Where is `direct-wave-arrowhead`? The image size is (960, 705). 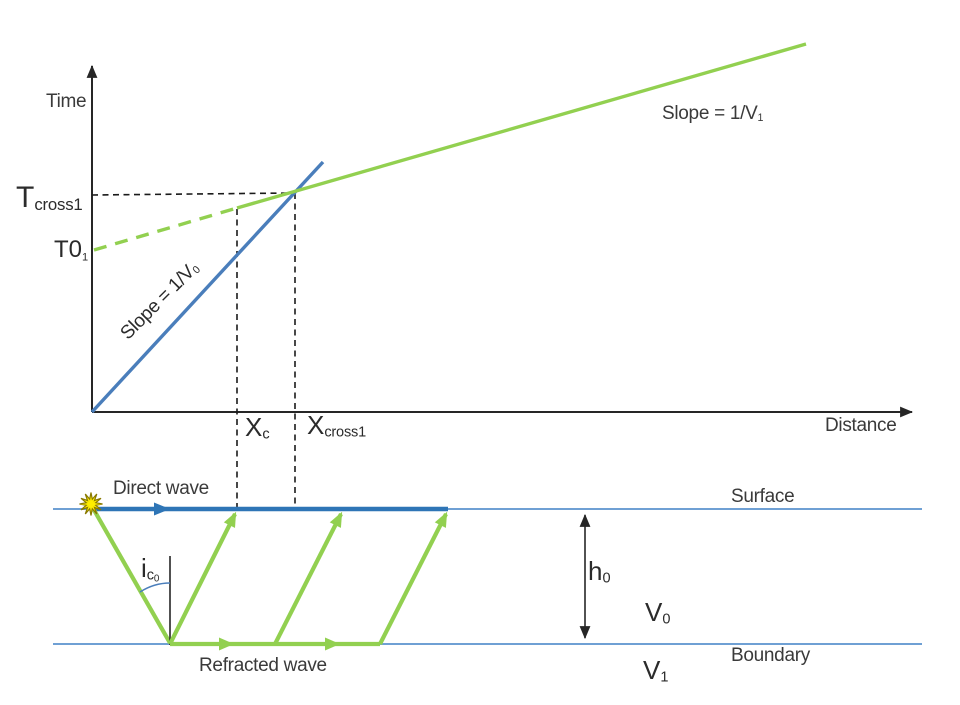 direct-wave-arrowhead is located at coordinates (162, 509).